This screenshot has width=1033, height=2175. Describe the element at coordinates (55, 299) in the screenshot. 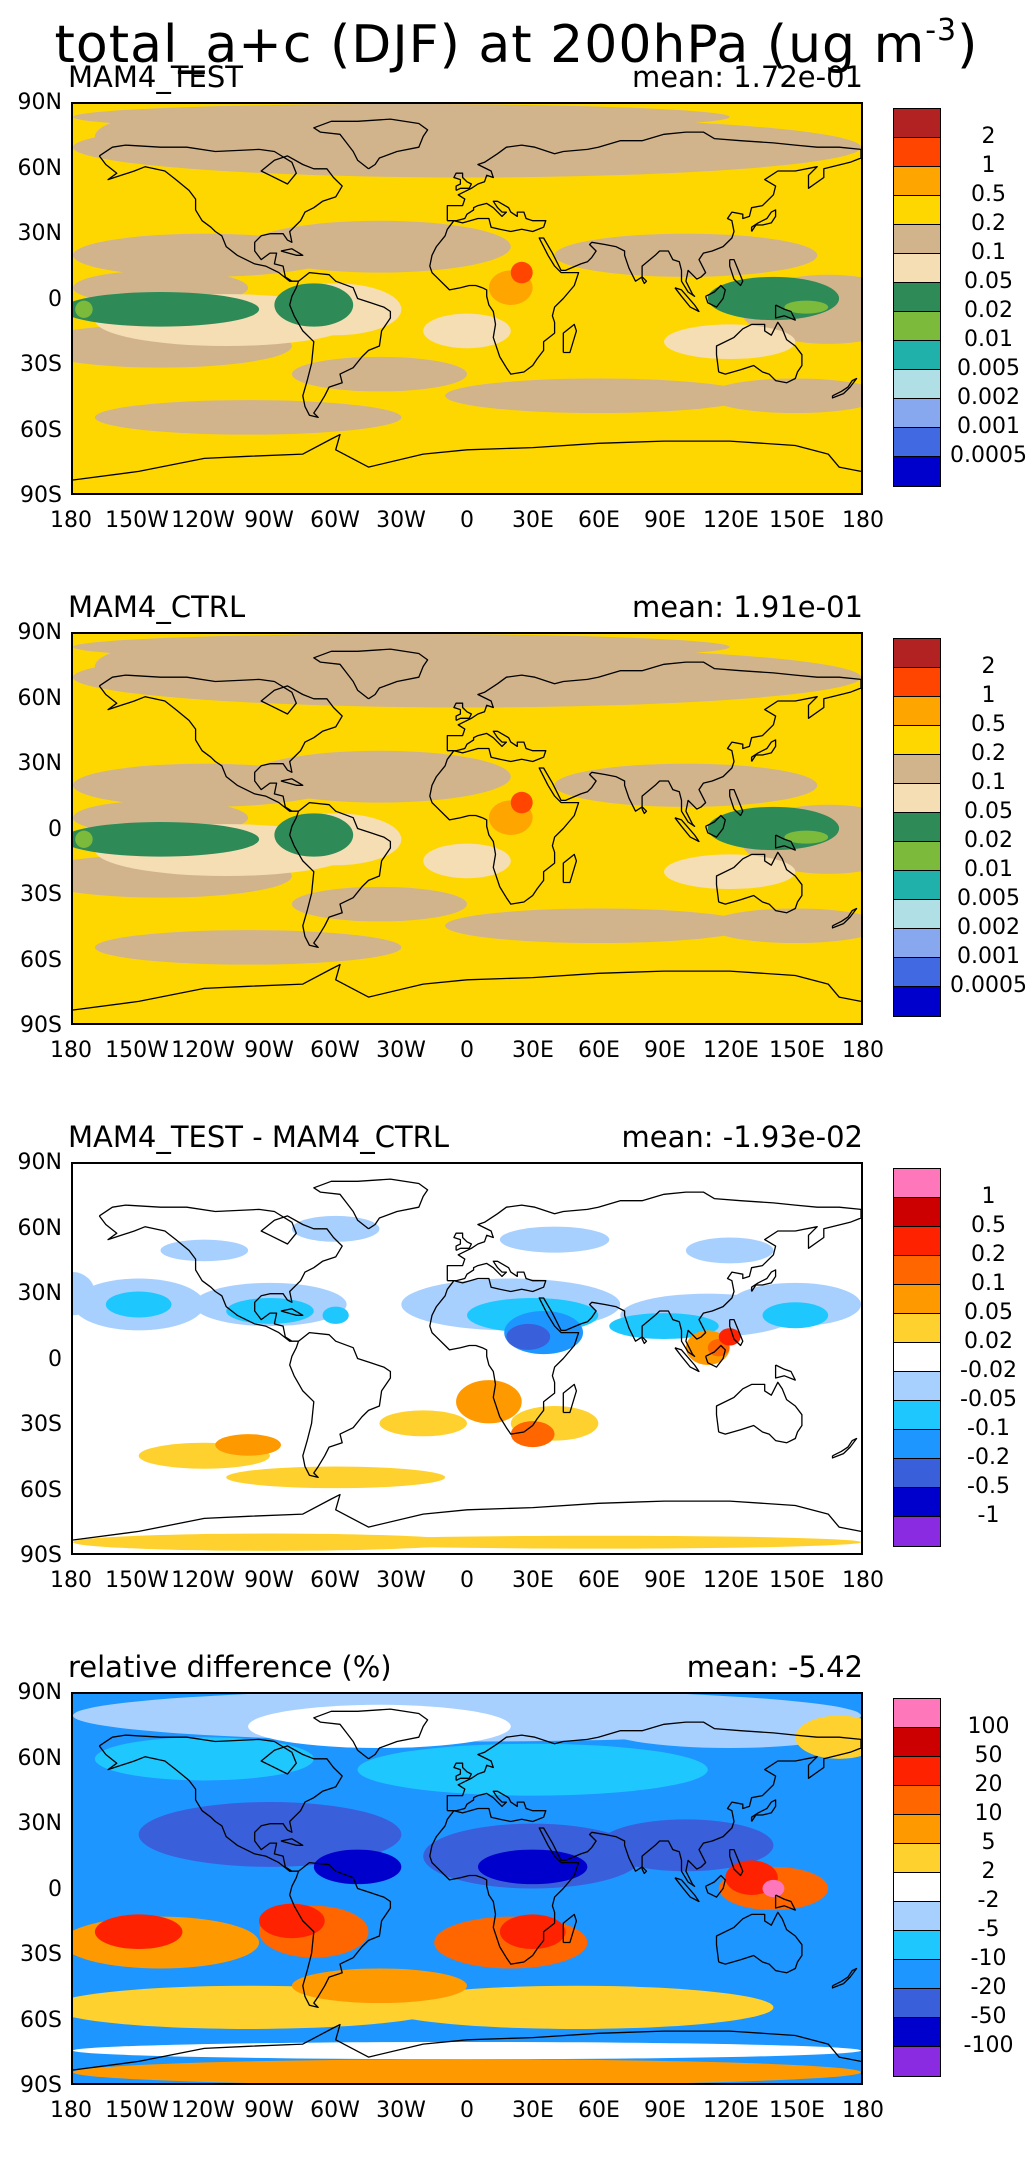

I see `lat-tick-label: 0` at that location.